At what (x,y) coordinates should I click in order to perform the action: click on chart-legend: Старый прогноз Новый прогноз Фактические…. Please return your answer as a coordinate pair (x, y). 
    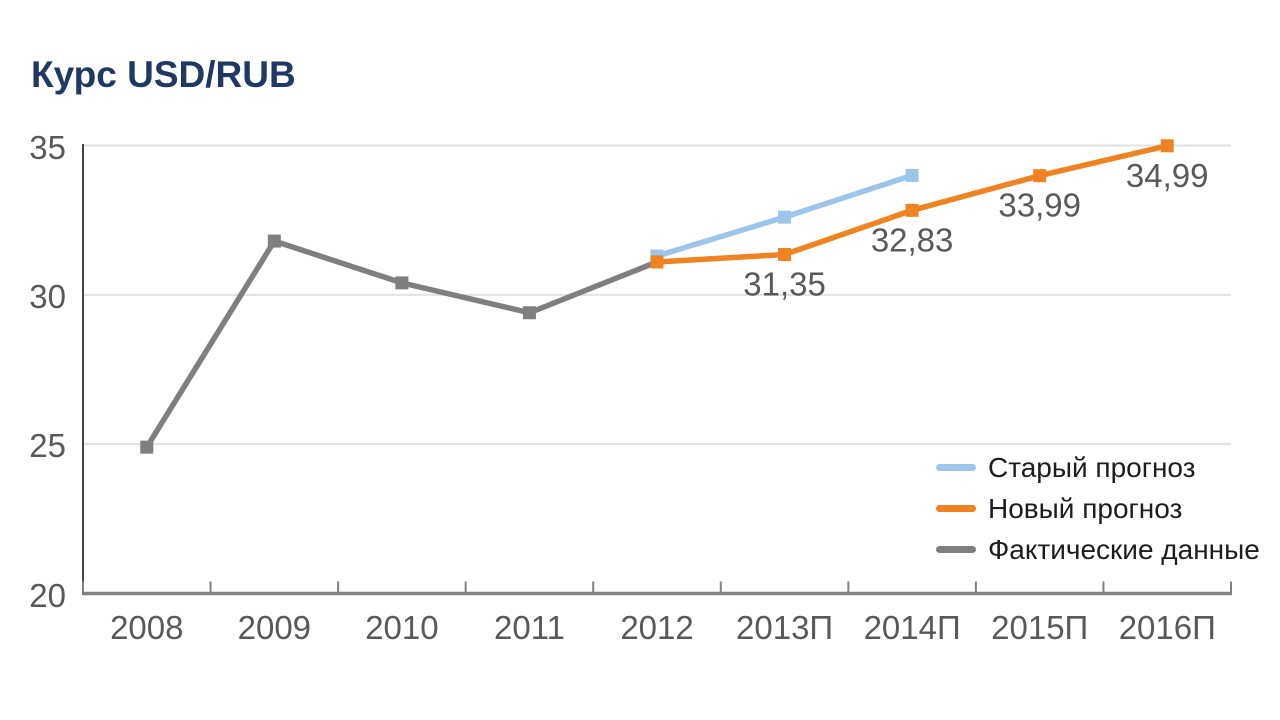
    Looking at the image, I should click on (1098, 508).